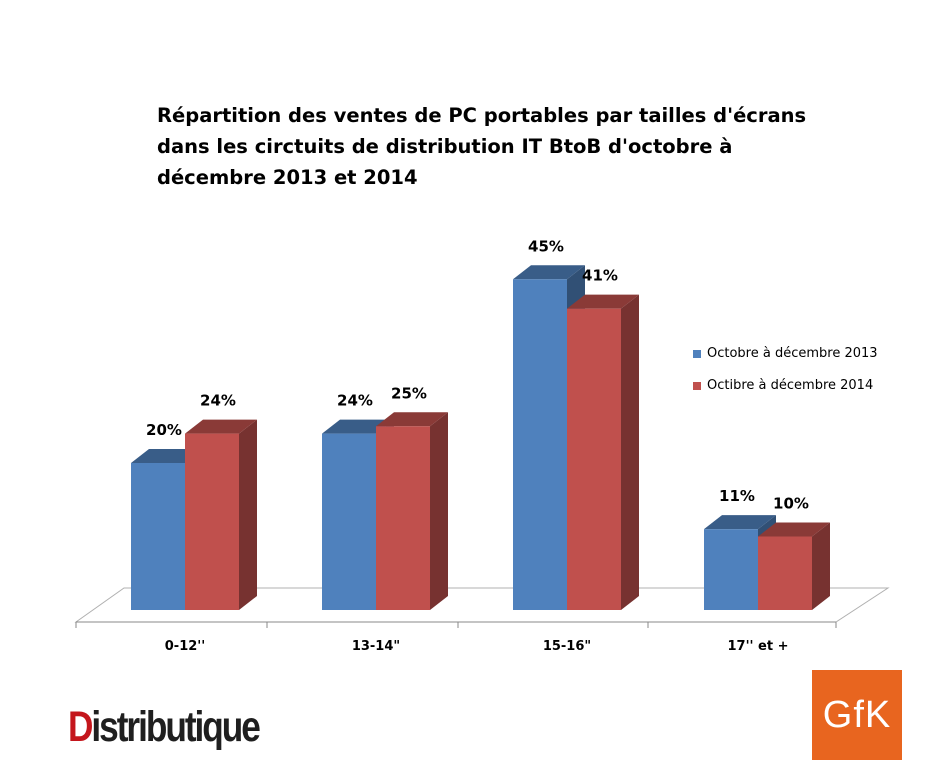  Describe the element at coordinates (482, 607) in the screenshot. I see `chart-floor` at that location.